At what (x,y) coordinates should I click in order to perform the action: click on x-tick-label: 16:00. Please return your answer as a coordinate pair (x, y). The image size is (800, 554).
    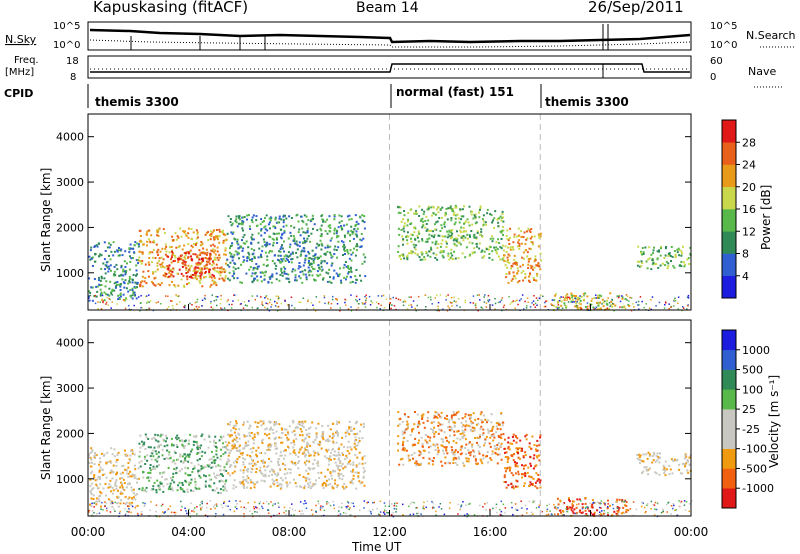
    Looking at the image, I should click on (490, 532).